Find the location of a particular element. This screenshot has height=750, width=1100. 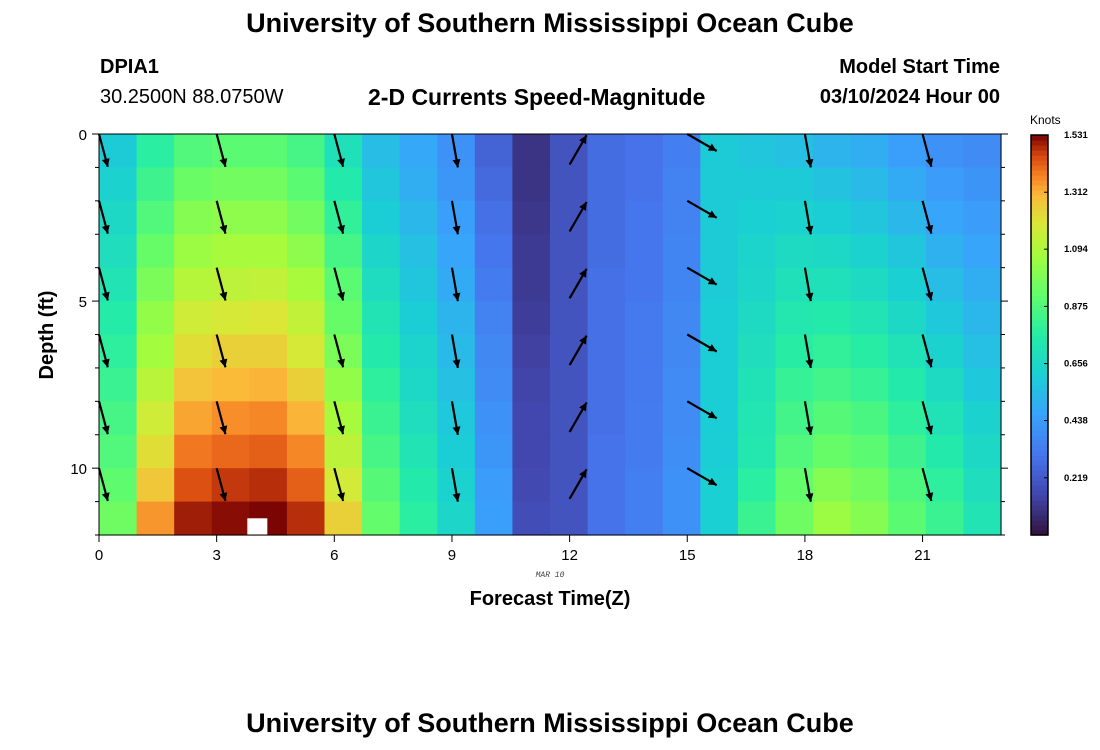

station-id: DPIA1 is located at coordinates (129, 67).